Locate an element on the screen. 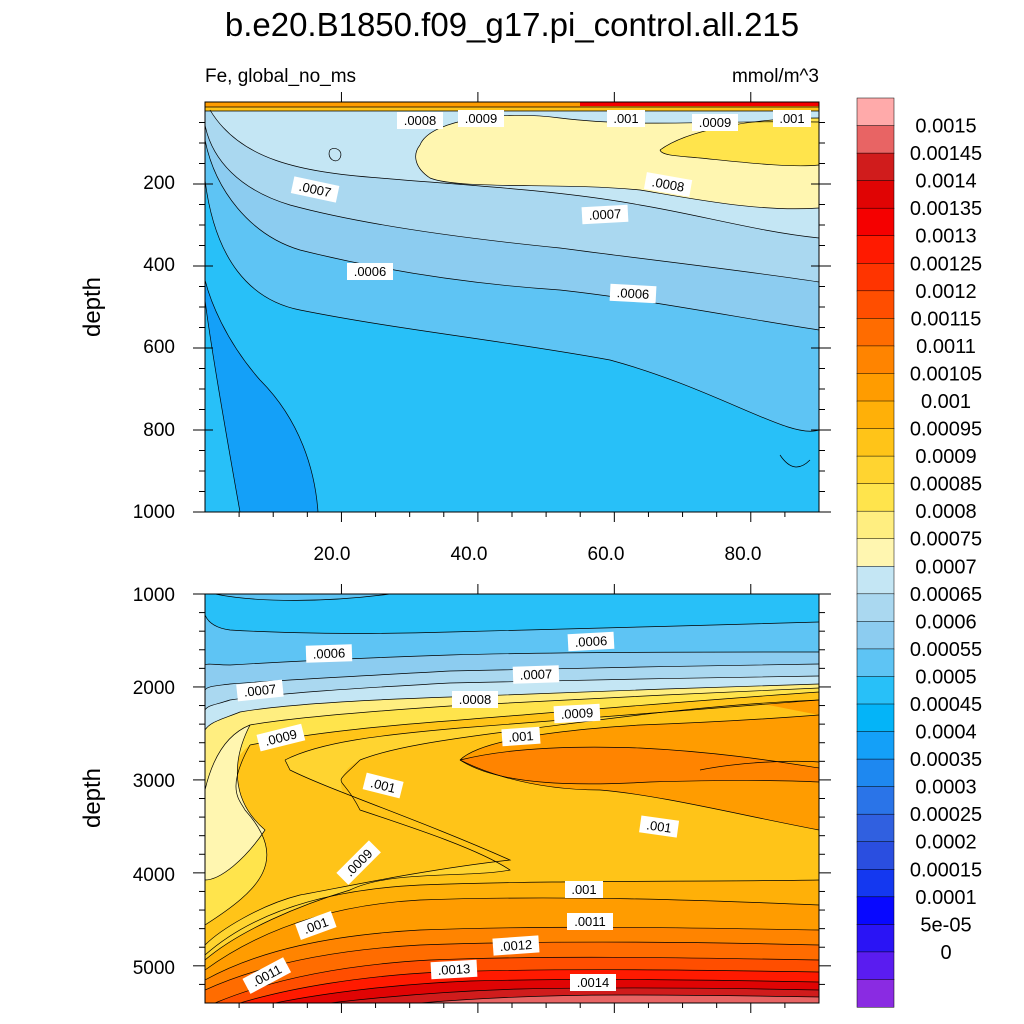  colorbar-level-label: 0.00125 is located at coordinates (946, 264).